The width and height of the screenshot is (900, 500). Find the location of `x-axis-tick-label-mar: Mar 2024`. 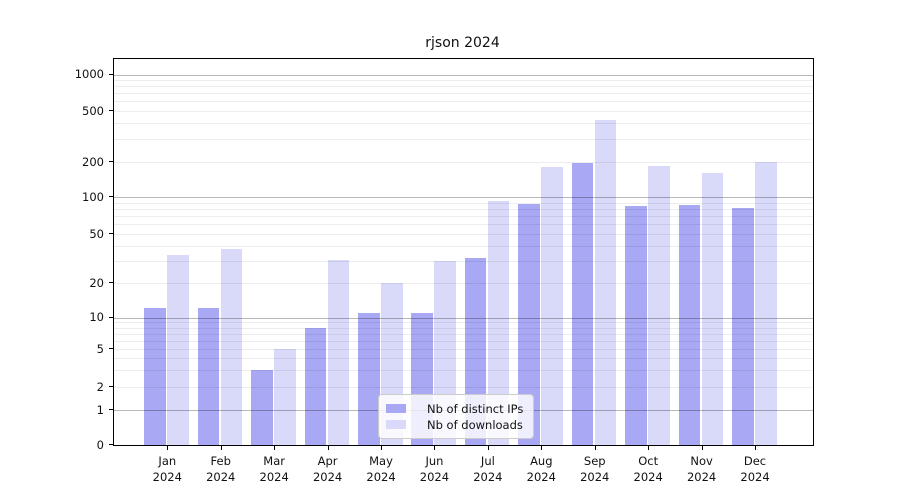

x-axis-tick-label-mar: Mar 2024 is located at coordinates (274, 469).